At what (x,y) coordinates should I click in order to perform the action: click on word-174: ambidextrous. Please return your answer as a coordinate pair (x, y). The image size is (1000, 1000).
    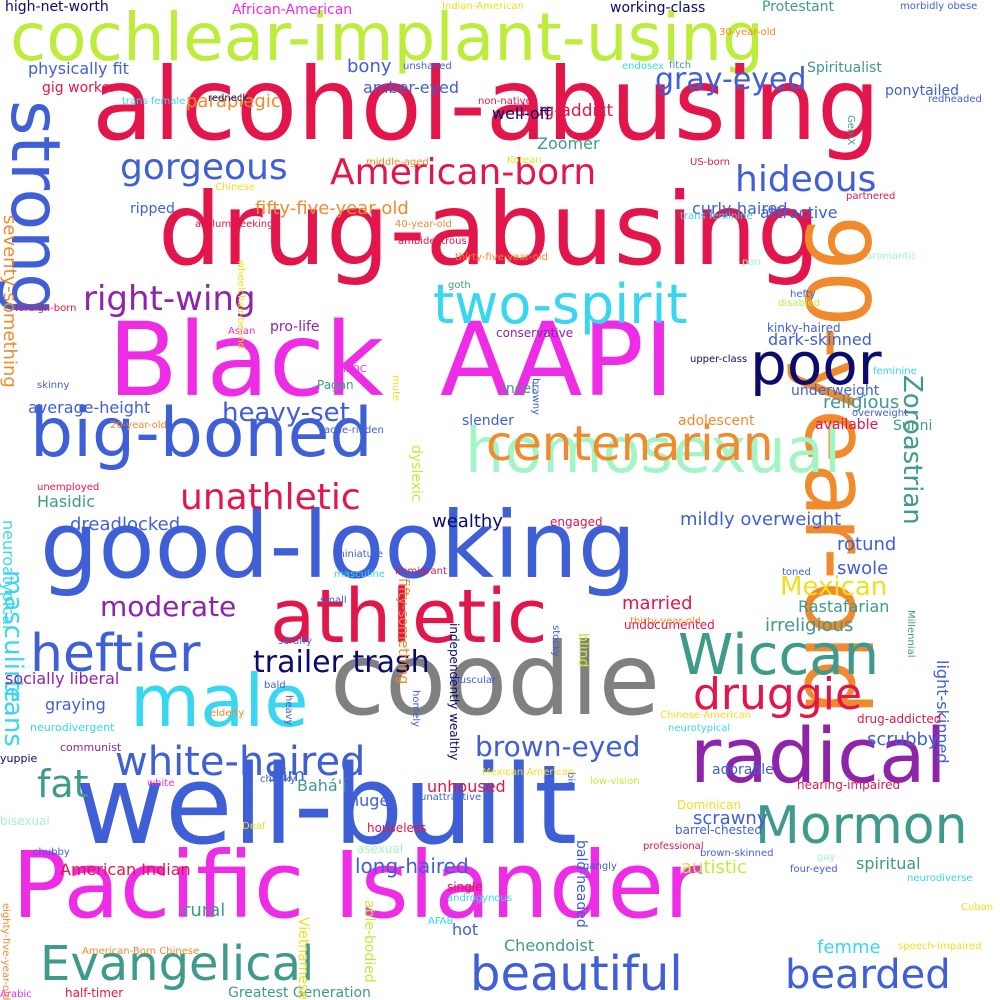
    Looking at the image, I should click on (432, 241).